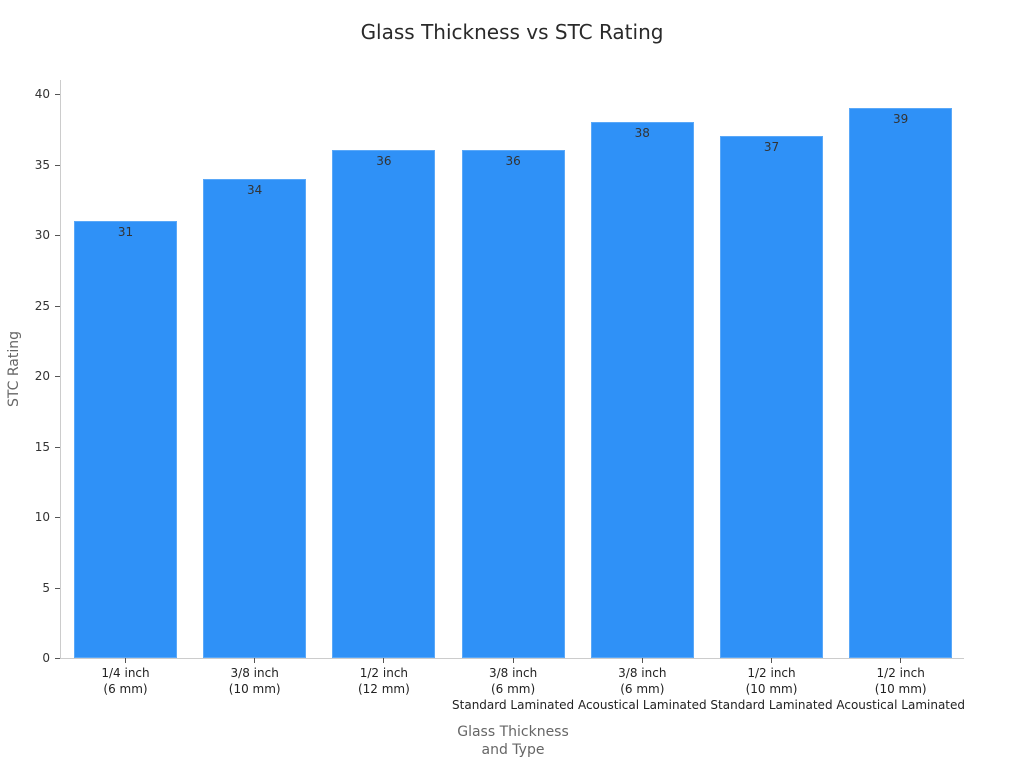  Describe the element at coordinates (771, 397) in the screenshot. I see `bar: 37` at that location.